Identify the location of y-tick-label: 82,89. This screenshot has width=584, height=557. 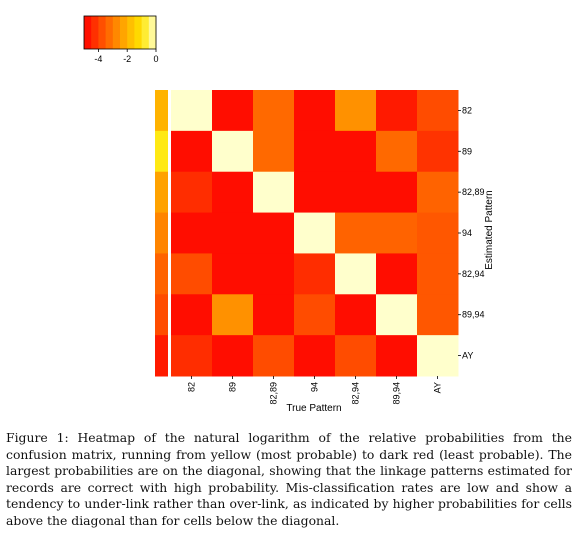
(473, 192).